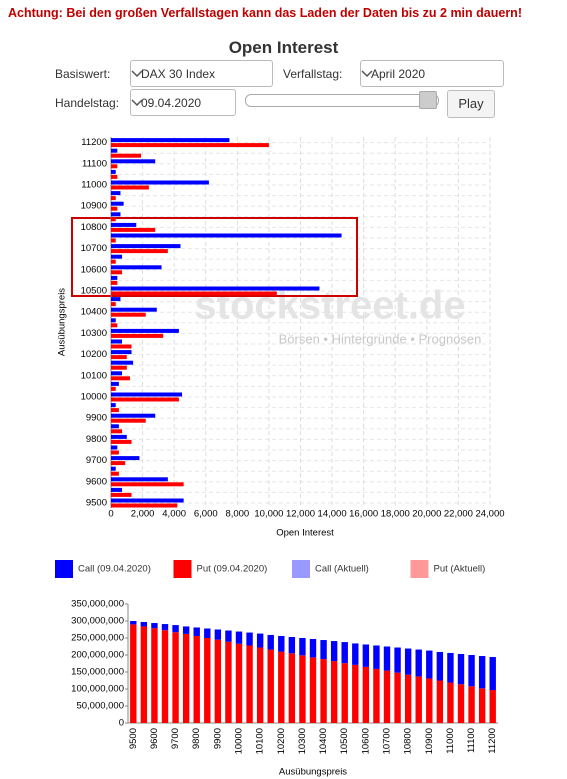 This screenshot has width=567, height=779. I want to click on y-tick-label: 10700, so click(94, 248).